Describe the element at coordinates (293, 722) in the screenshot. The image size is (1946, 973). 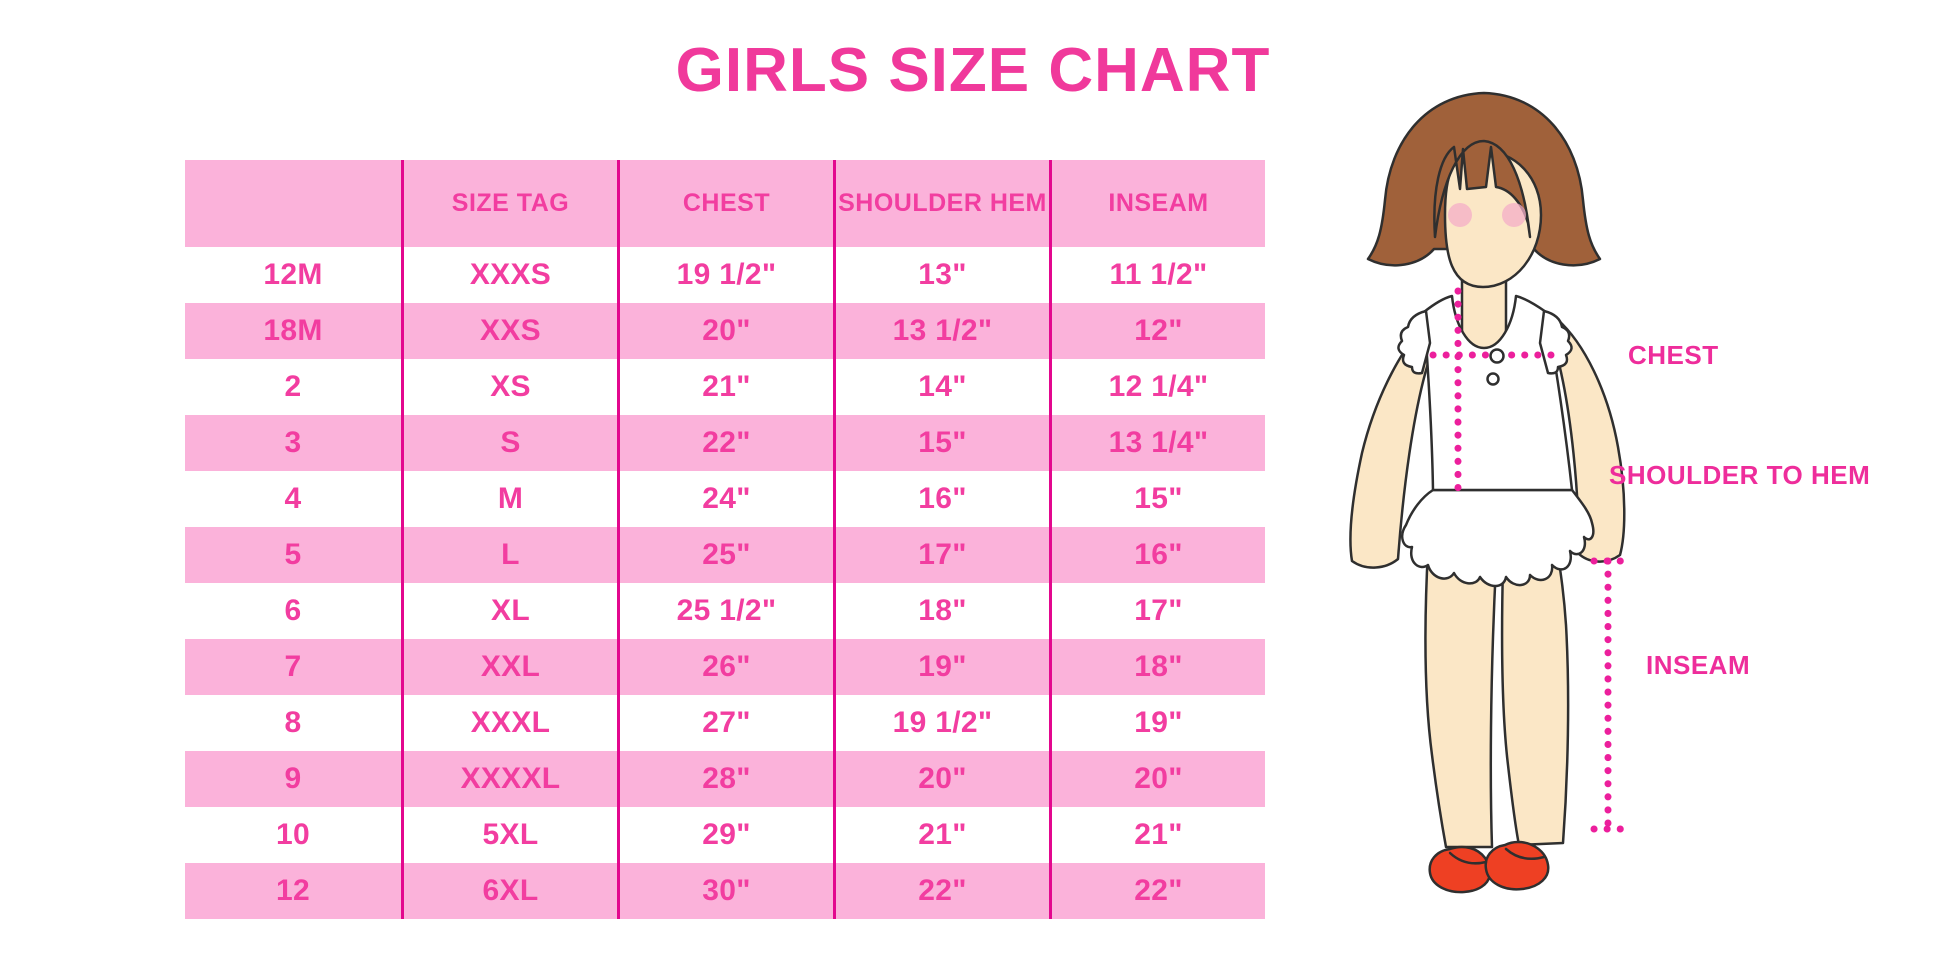
I see `row-label-cell: 8` at that location.